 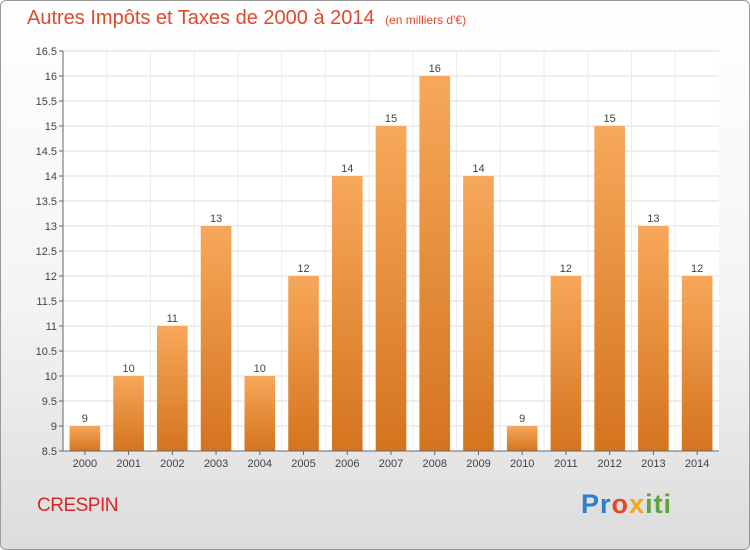 I want to click on y-tick-label: 9.5, so click(x=49, y=402).